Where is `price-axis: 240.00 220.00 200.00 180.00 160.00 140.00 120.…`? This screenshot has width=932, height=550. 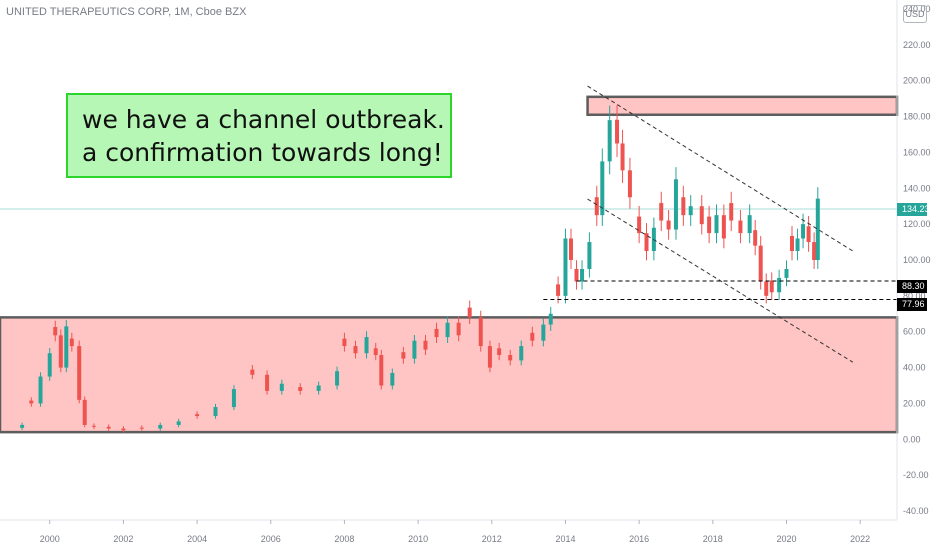
price-axis: 240.00 220.00 200.00 180.00 160.00 140.00 120.… is located at coordinates (917, 260).